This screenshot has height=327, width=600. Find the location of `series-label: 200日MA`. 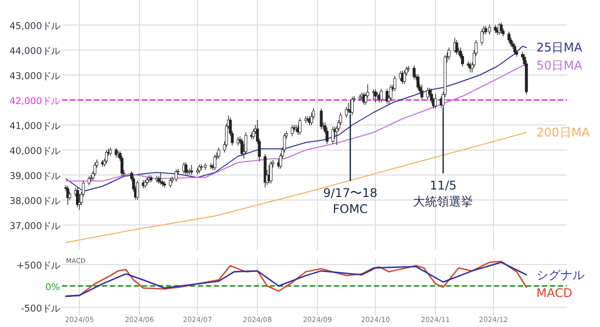

series-label: 200日MA is located at coordinates (563, 133).